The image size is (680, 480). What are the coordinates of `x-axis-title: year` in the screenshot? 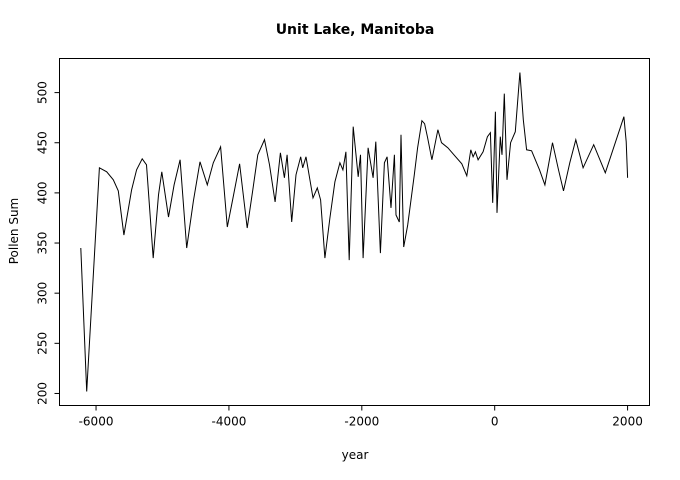 It's located at (355, 455).